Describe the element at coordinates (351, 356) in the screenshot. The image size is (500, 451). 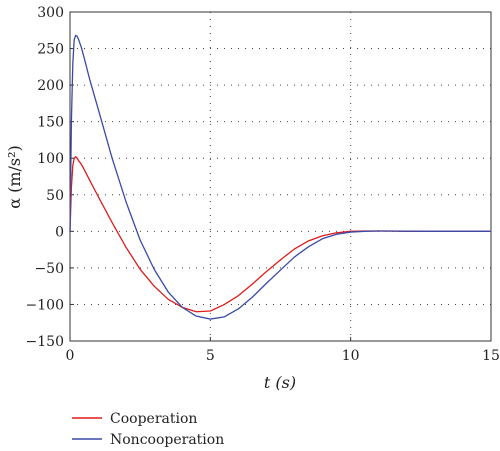
I see `x-tick-label: 10` at that location.